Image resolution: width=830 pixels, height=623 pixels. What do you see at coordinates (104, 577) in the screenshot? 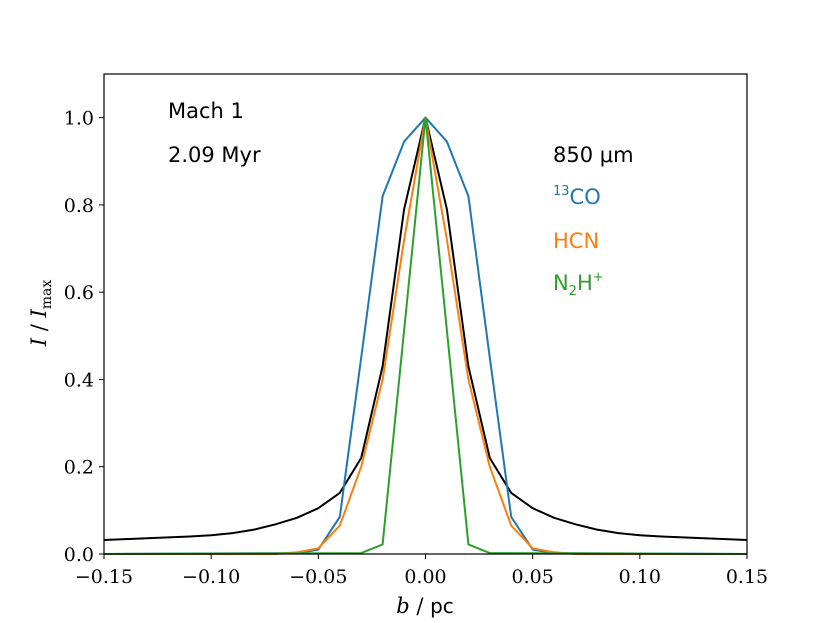
I see `x-tick-label: −0.15` at bounding box center [104, 577].